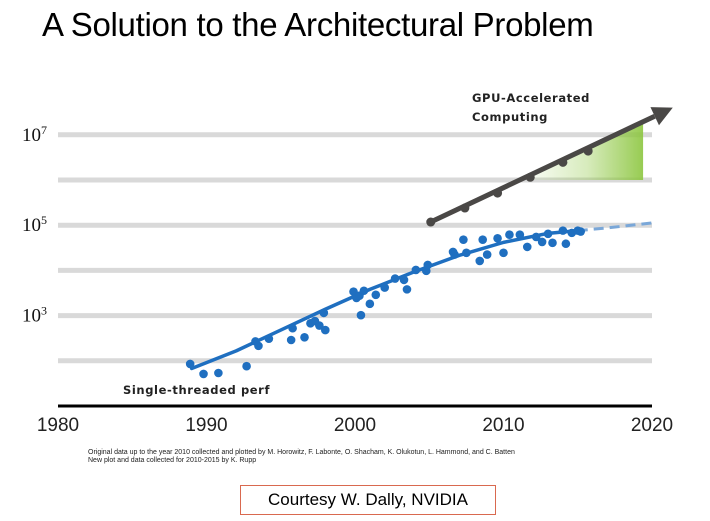 Image resolution: width=710 pixels, height=521 pixels. What do you see at coordinates (510, 117) in the screenshot?
I see `gpu-annotation-line: Computing` at bounding box center [510, 117].